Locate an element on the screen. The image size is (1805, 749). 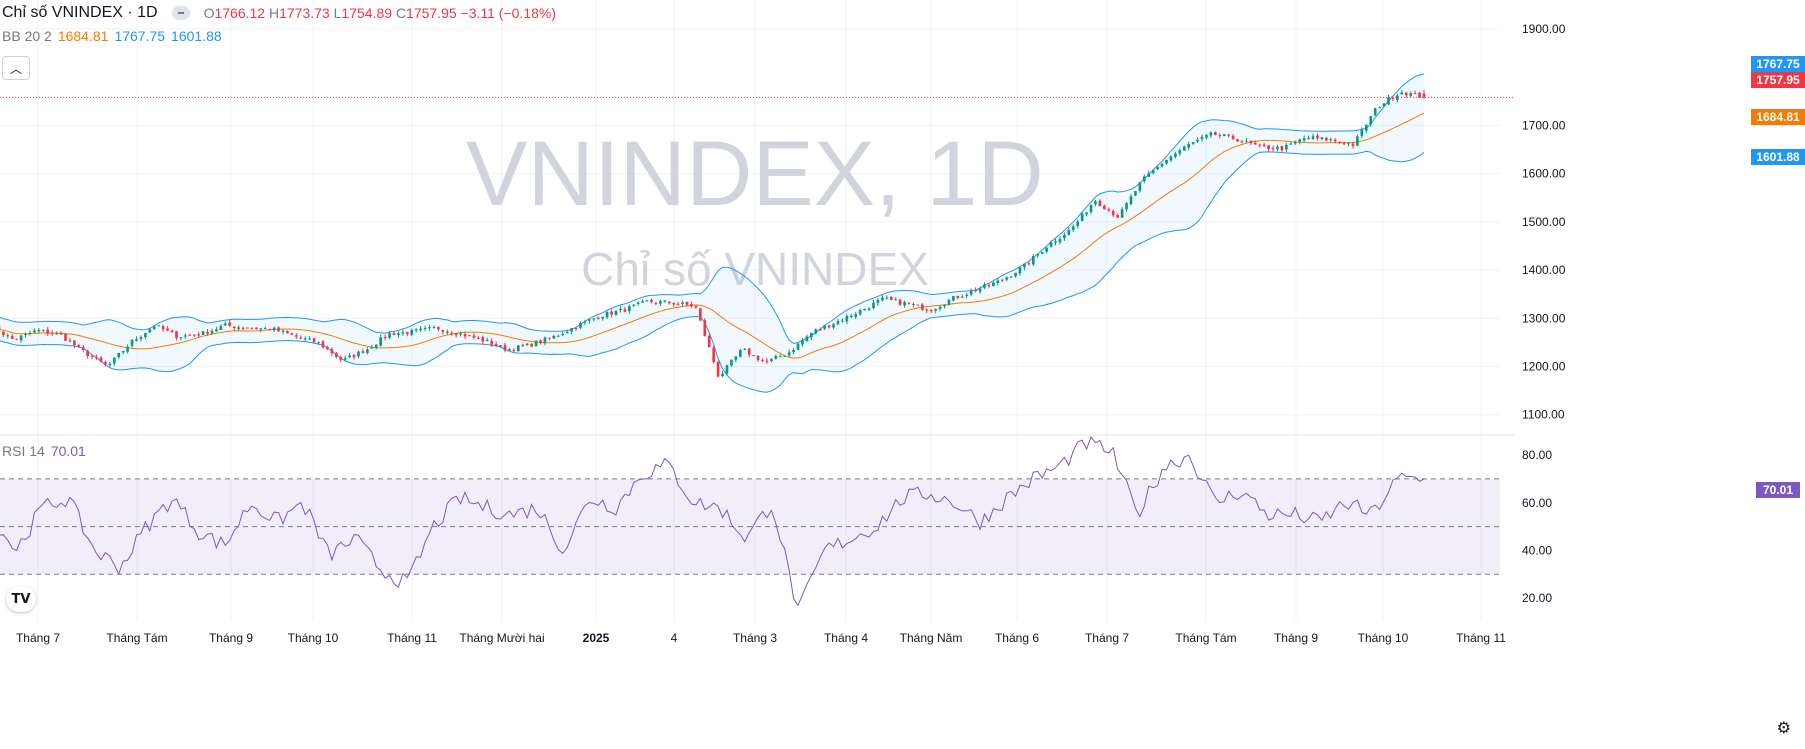
collapse-legend-button: ︿ is located at coordinates (16, 68).